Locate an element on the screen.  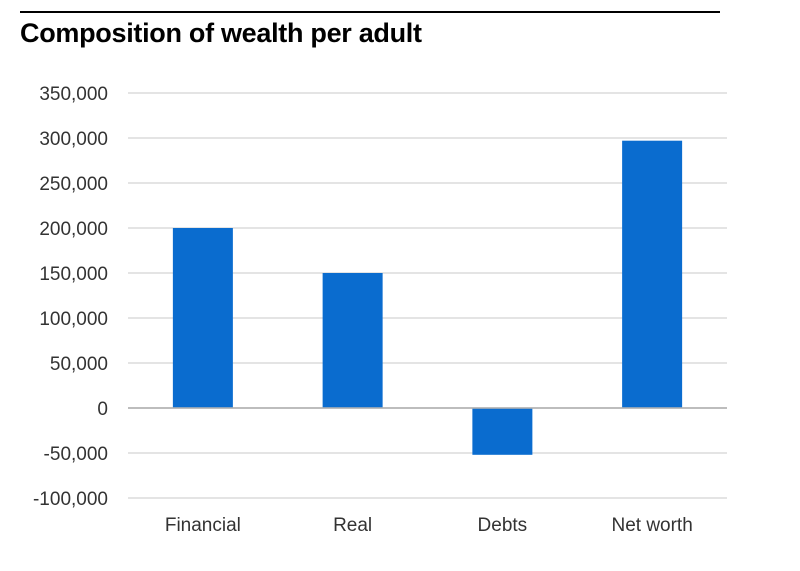
x-tick-label: Debts is located at coordinates (503, 525).